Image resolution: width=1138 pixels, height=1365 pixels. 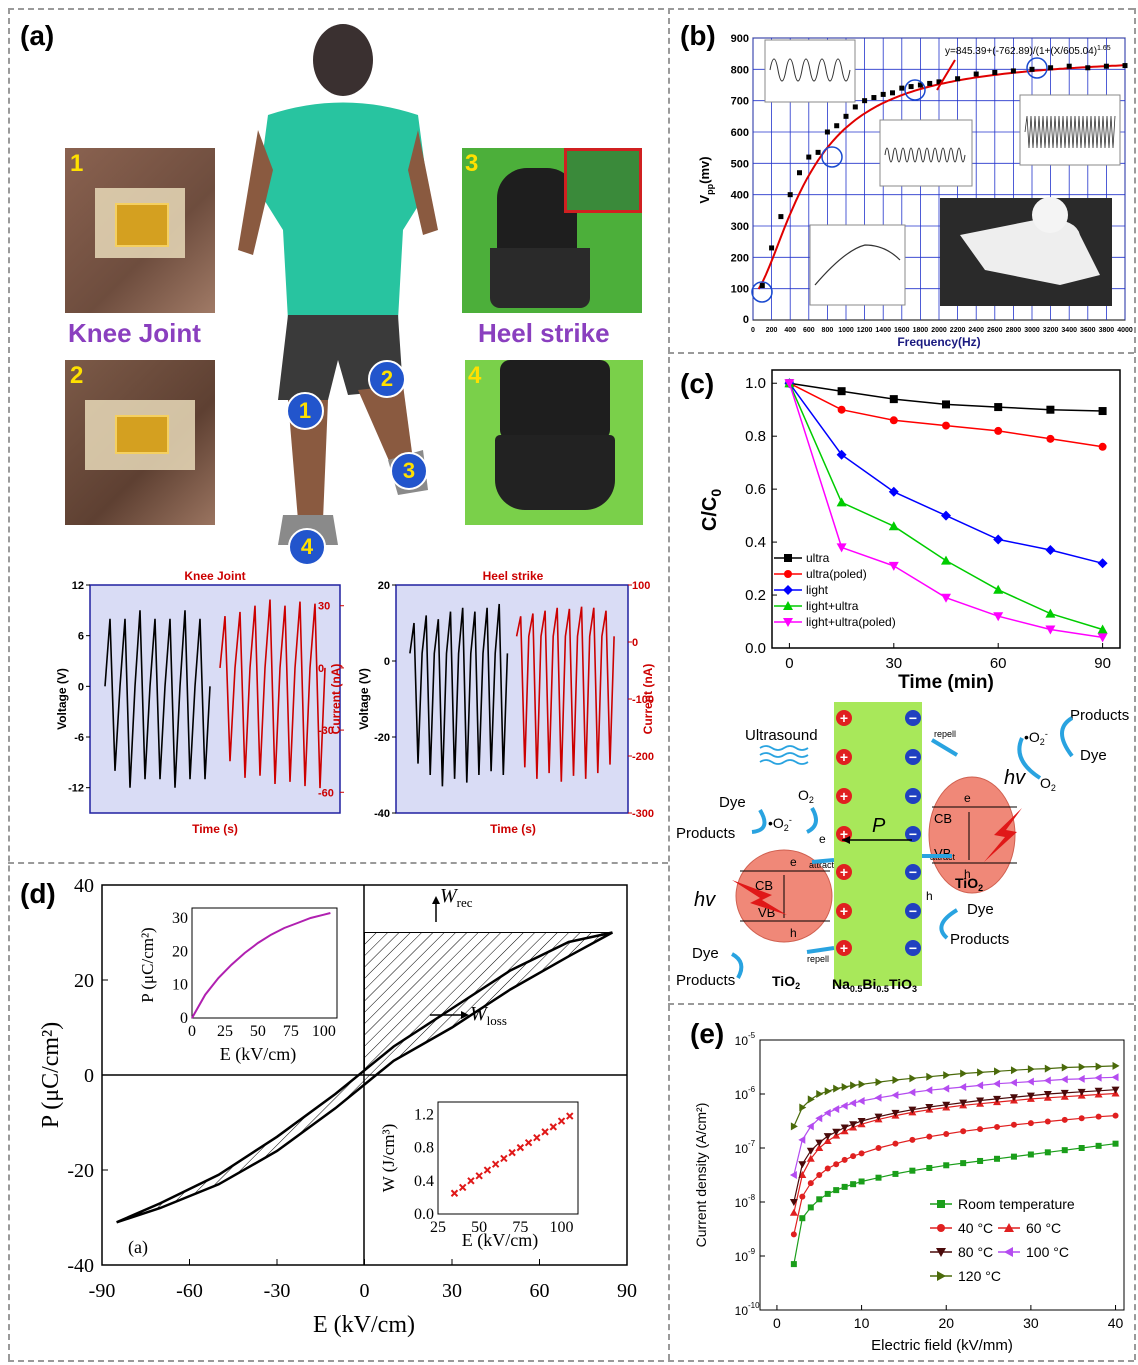 What do you see at coordinates (705, 900) in the screenshot?
I see `hv-left: hv` at bounding box center [705, 900].